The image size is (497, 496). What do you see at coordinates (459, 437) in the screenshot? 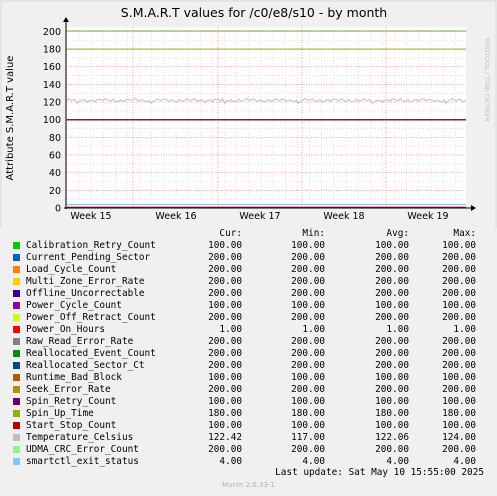
I see `legend-max-value: 124.00` at bounding box center [459, 437].